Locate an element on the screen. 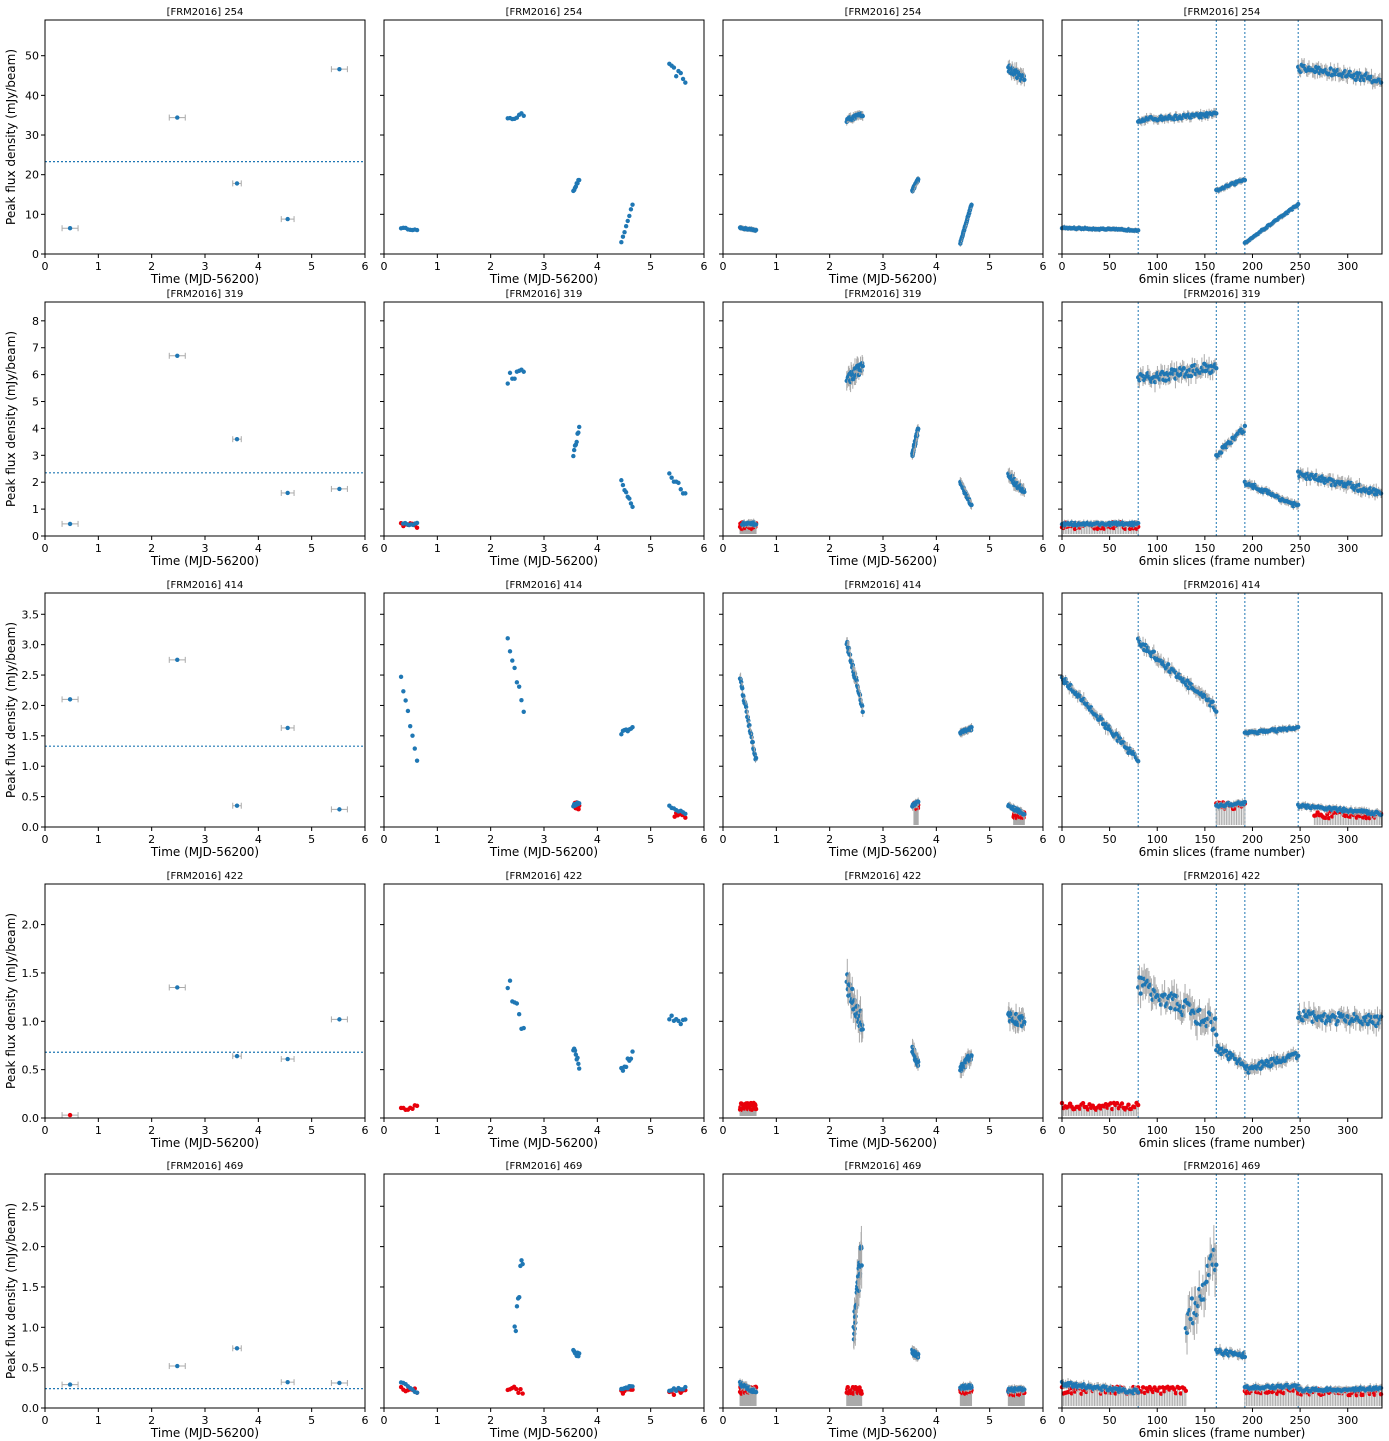 This screenshot has height=1441, width=1389. x-tick-label: 250 is located at coordinates (1300, 548).